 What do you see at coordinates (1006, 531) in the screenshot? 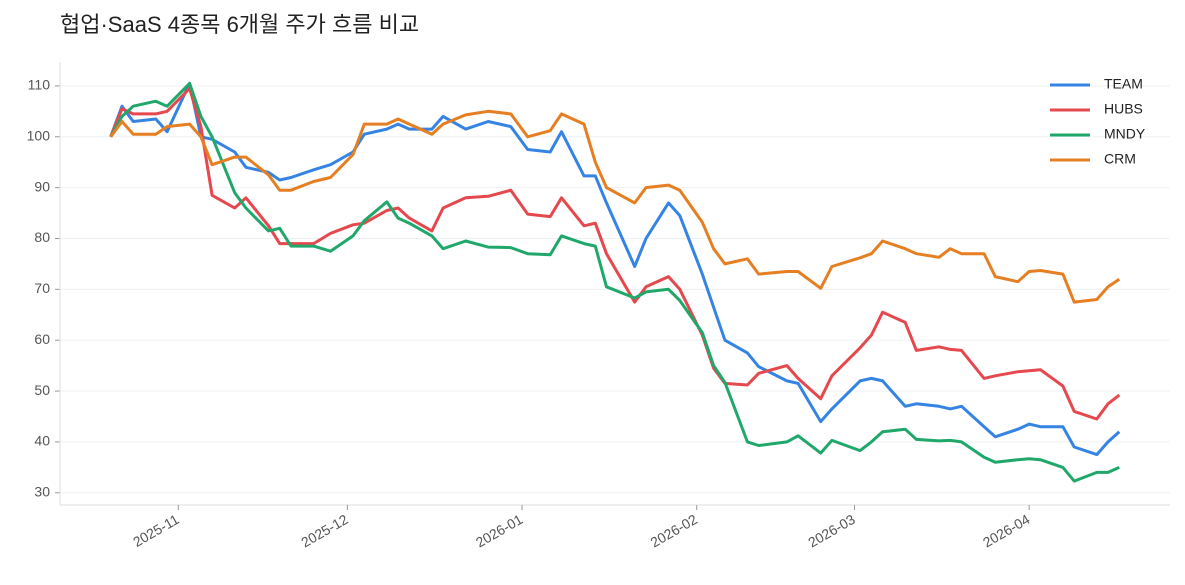
I see `x-tick-label: 2026-04` at bounding box center [1006, 531].